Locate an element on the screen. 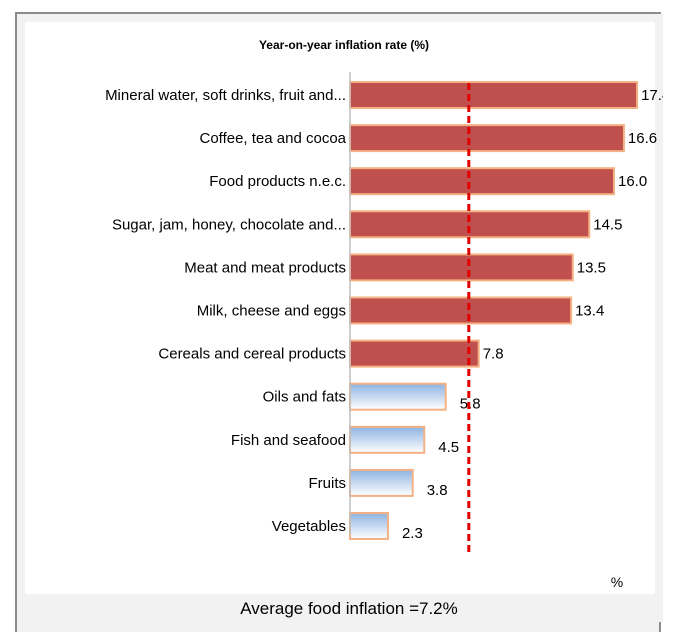 Image resolution: width=677 pixels, height=632 pixels. category-label-6: Cereals and cereal products is located at coordinates (252, 354).